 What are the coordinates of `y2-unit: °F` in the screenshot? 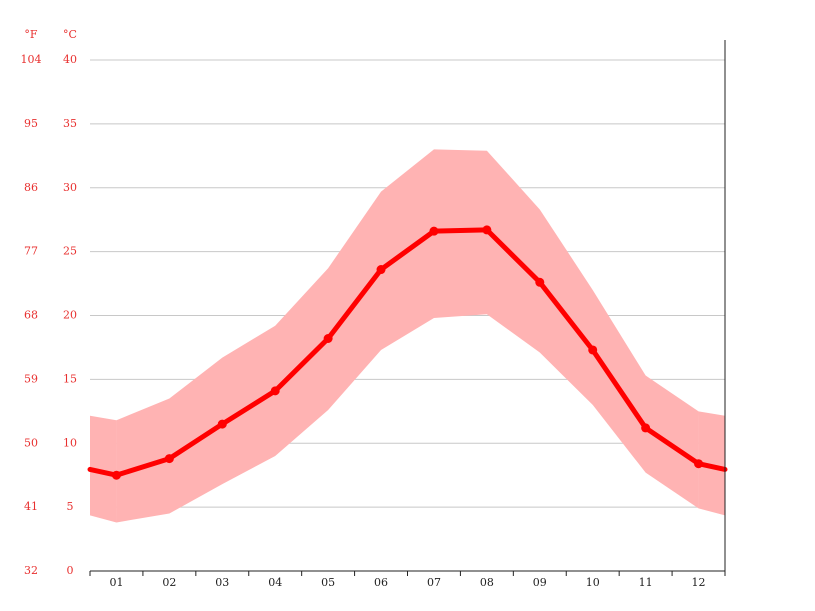 It's located at (31, 34).